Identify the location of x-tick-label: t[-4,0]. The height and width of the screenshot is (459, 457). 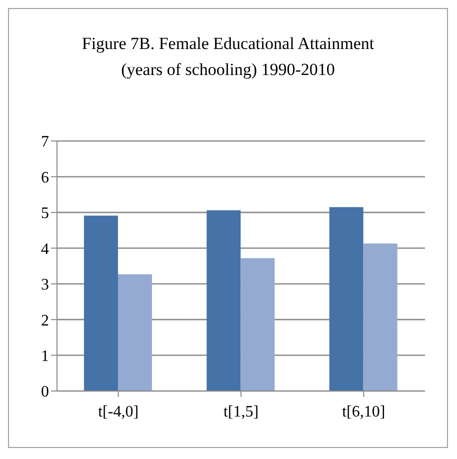
(118, 411).